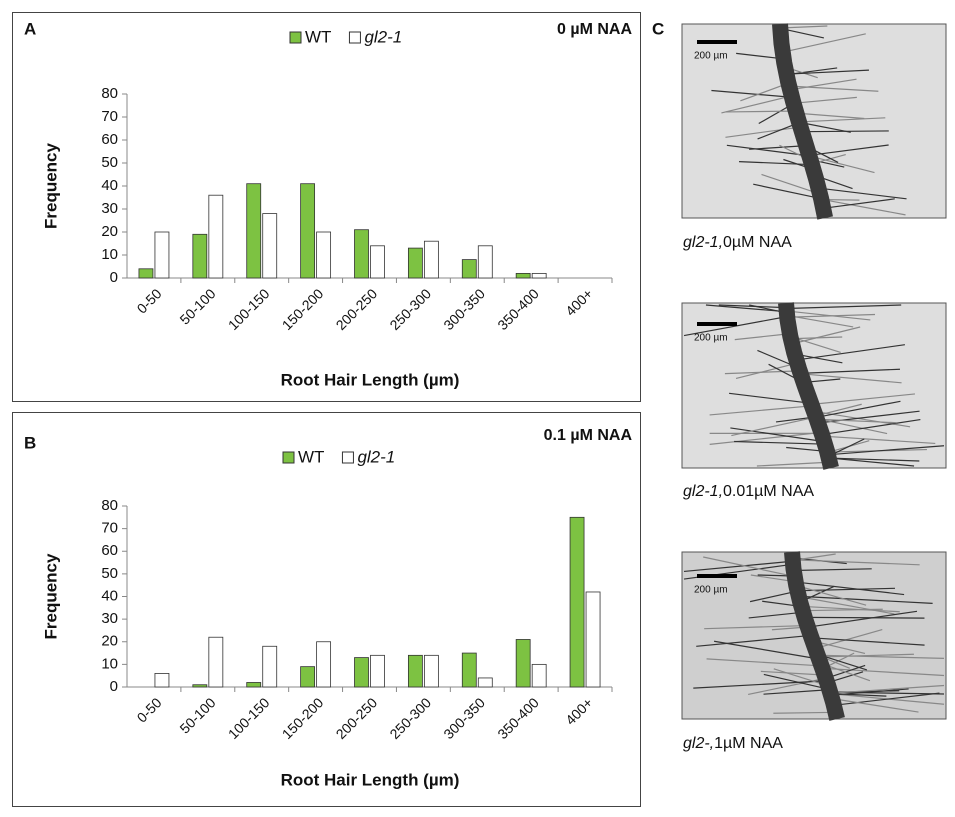 This screenshot has width=955, height=817. What do you see at coordinates (658, 28) in the screenshot?
I see `panel-label: C` at bounding box center [658, 28].